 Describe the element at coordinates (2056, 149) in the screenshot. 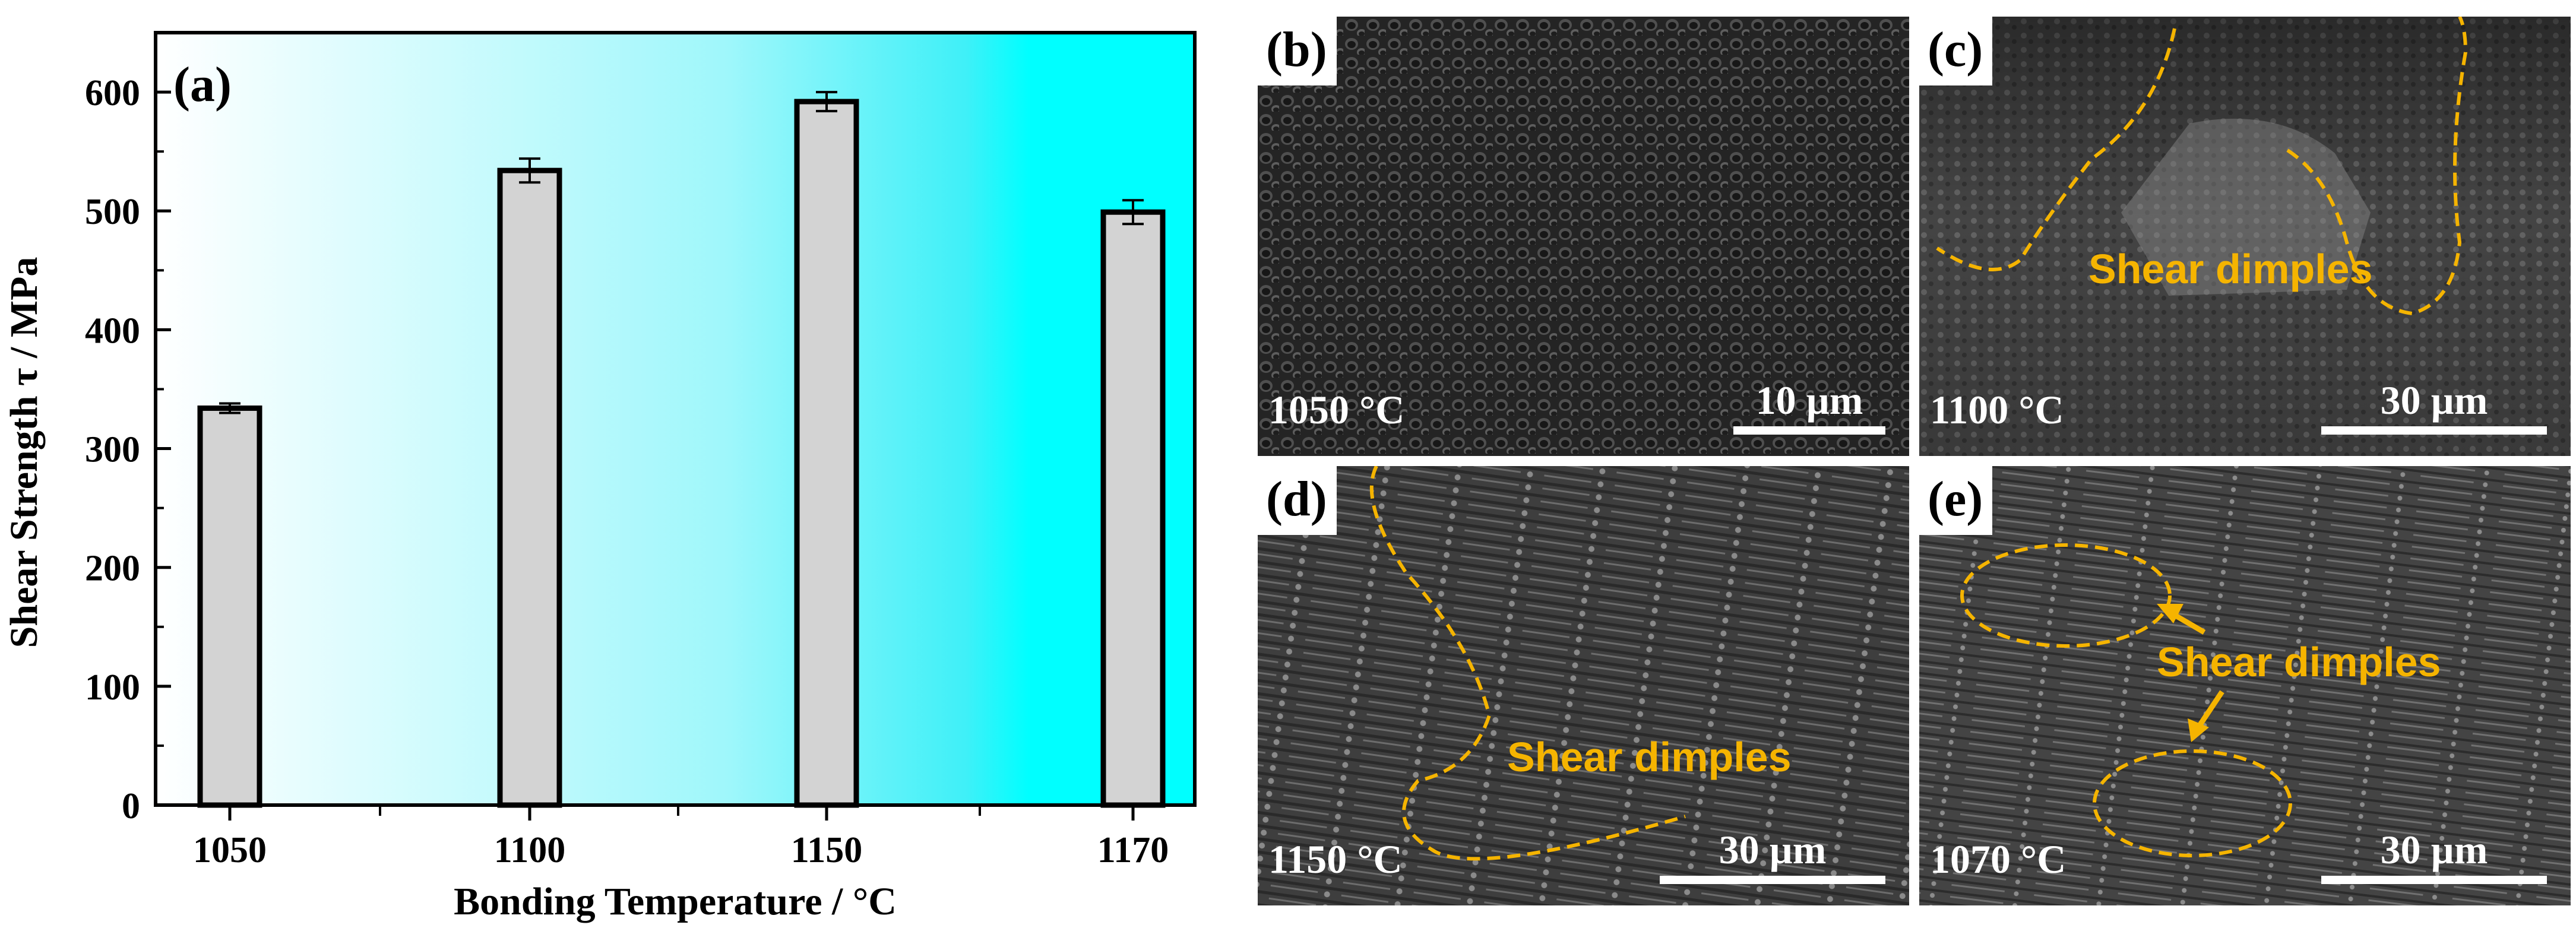

I see `dashed-boundary-c-left` at that location.